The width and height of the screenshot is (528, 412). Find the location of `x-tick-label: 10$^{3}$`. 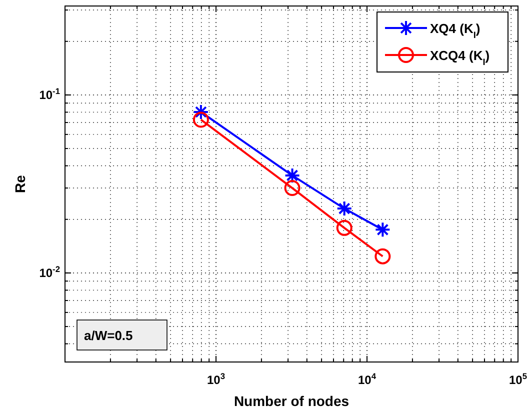

x-tick-label: 10$^{3}$ is located at coordinates (216, 379).